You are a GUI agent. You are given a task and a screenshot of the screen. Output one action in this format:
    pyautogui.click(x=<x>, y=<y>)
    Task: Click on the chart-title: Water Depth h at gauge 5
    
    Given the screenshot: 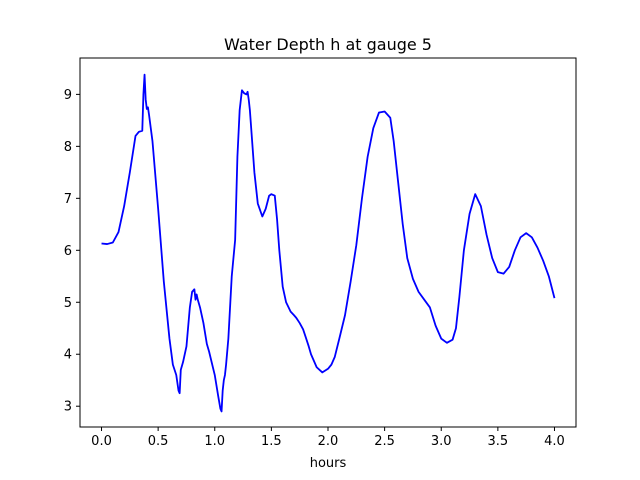 What is the action you would take?
    pyautogui.click(x=328, y=44)
    